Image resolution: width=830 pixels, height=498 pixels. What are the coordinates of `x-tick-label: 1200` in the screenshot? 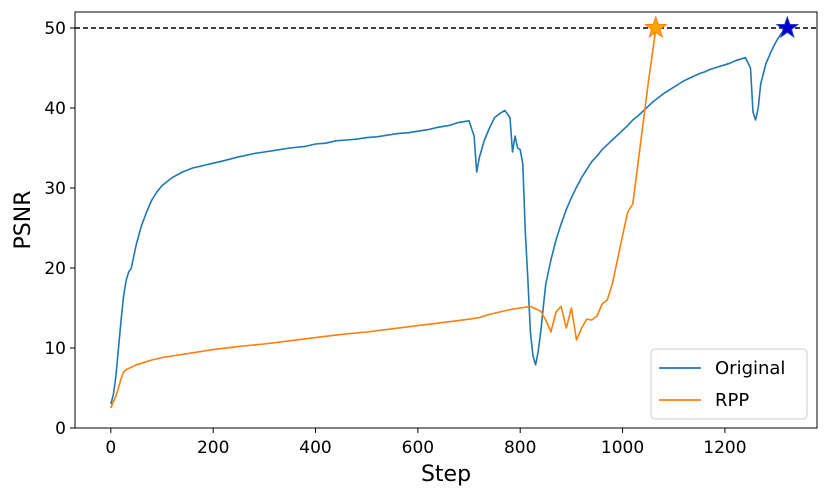 It's located at (724, 448).